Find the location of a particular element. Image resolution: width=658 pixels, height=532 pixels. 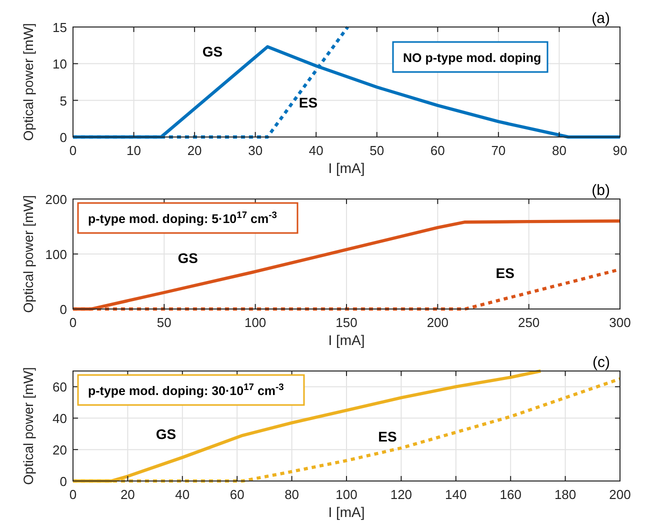

y-tick-label: 10 is located at coordinates (59, 64).